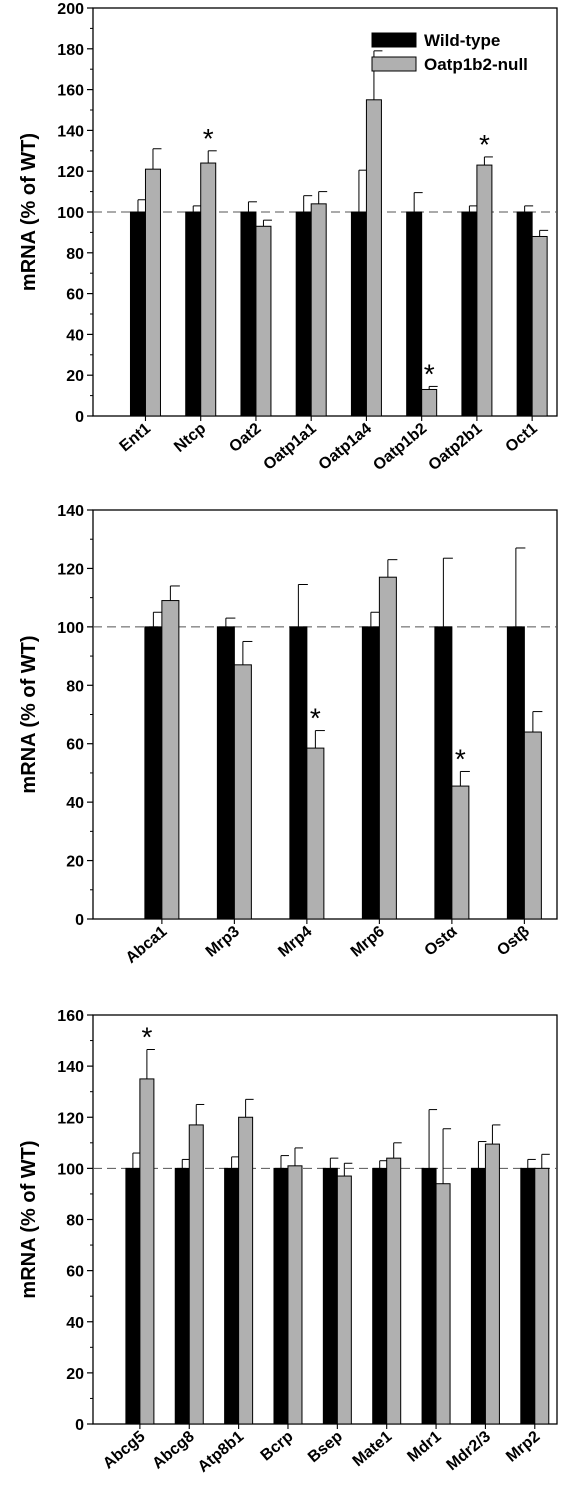 Image resolution: width=562 pixels, height=1490 pixels. What do you see at coordinates (345, 447) in the screenshot?
I see `x-category-label: Oatp1a4` at bounding box center [345, 447].